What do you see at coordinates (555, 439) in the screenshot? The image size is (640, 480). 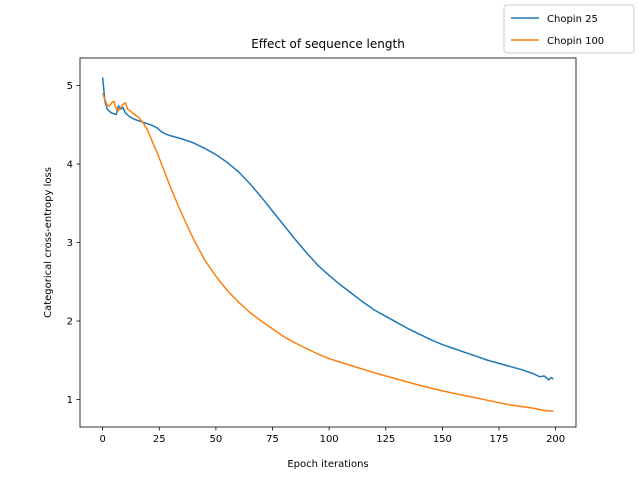 I see `x-tick-label: 200` at bounding box center [555, 439].